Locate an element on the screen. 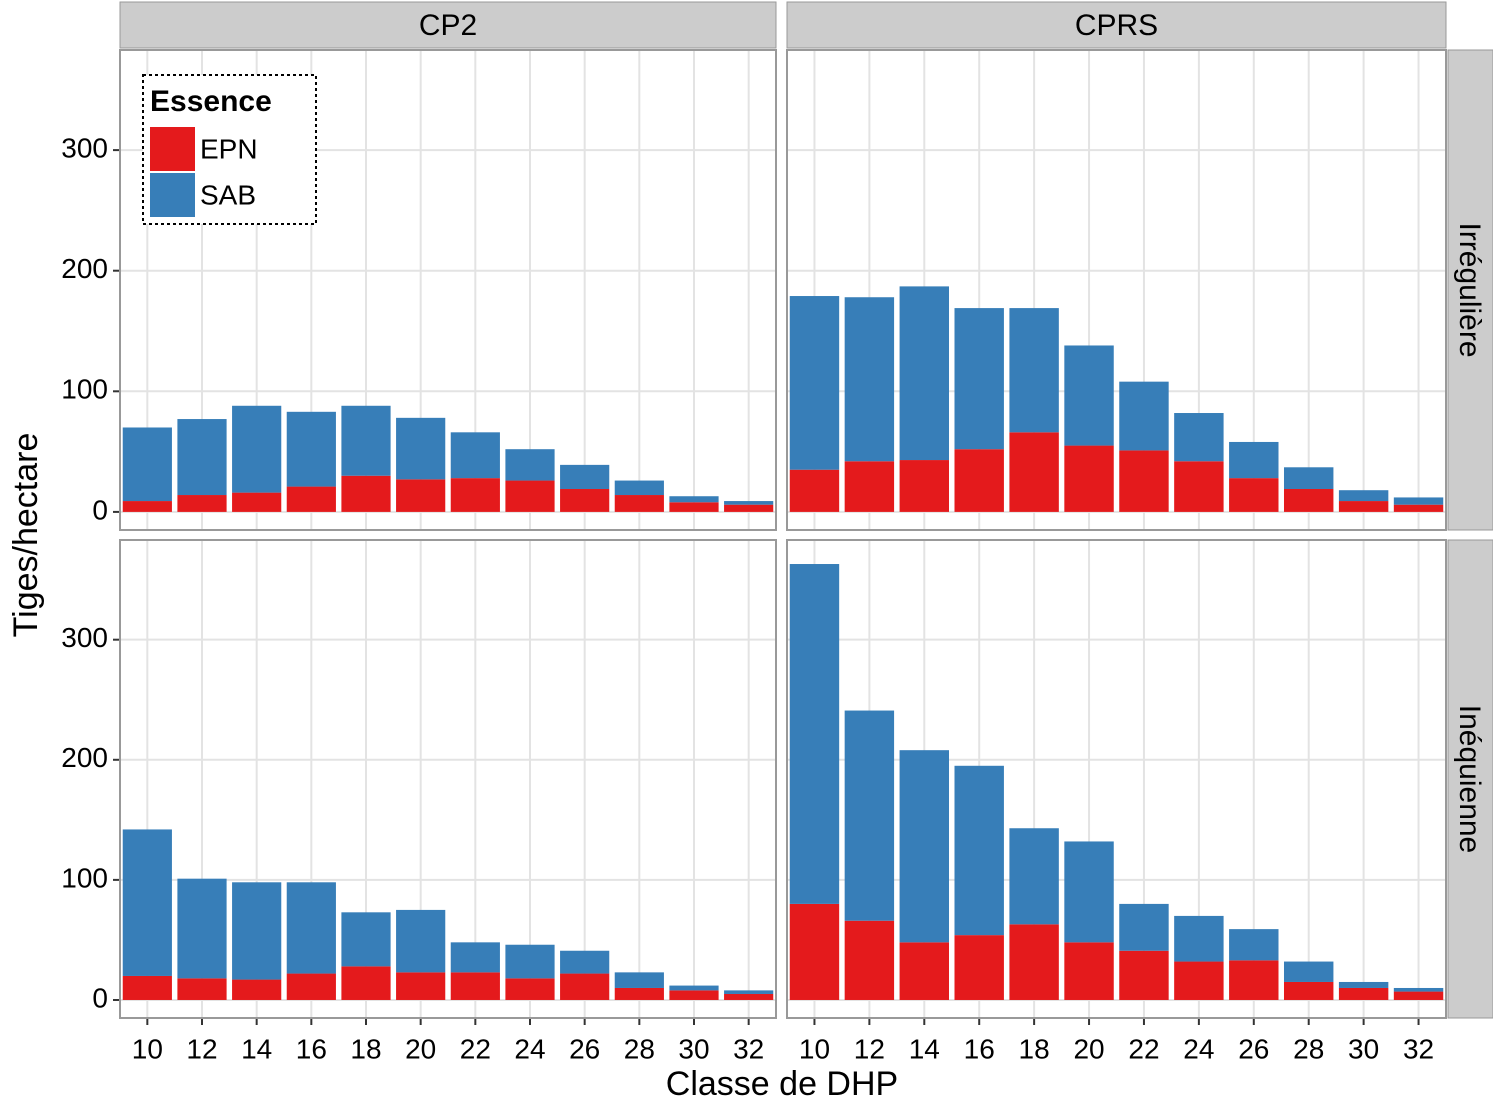  x-tick-label: 16 is located at coordinates (979, 1048).